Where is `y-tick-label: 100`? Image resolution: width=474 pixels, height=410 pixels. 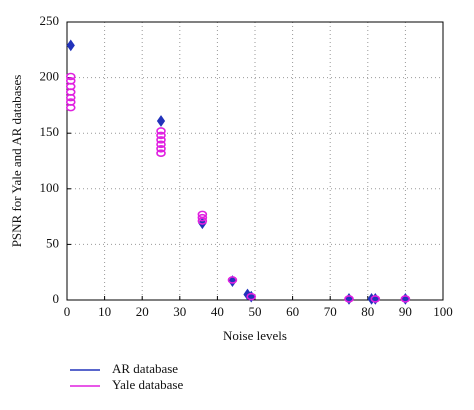
y-tick-label: 100 is located at coordinates (50, 187).